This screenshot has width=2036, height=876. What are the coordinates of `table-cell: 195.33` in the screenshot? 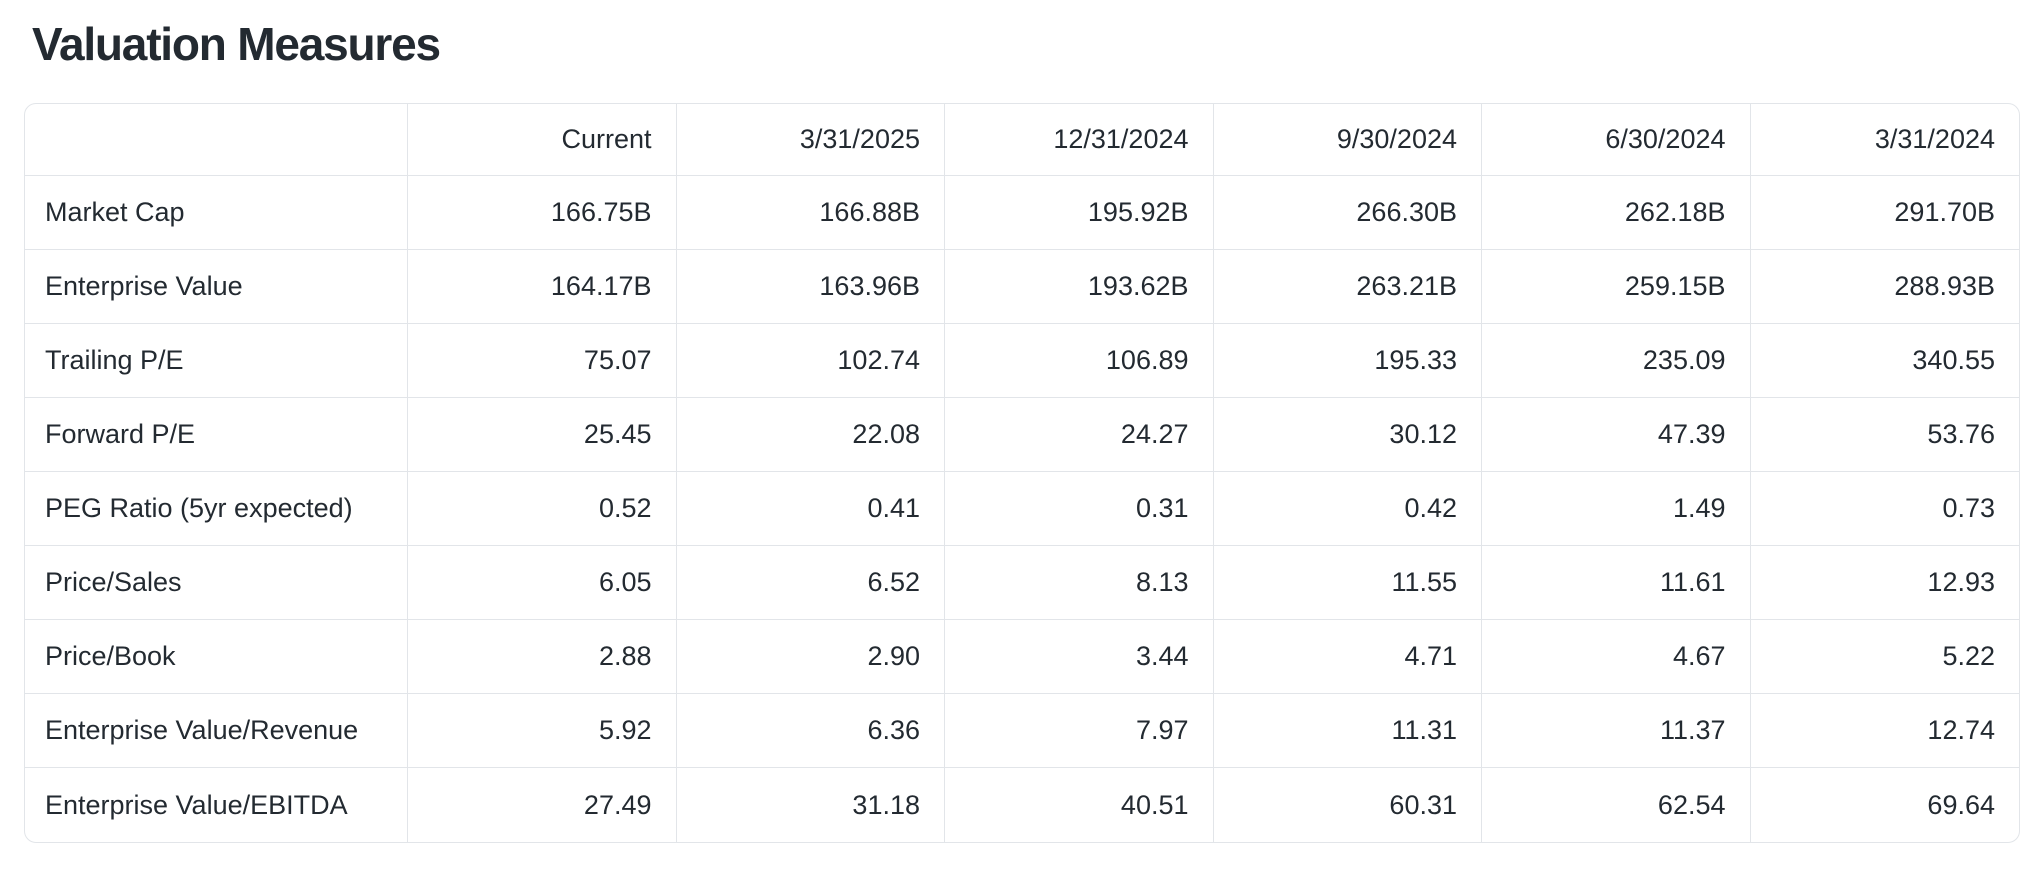 It's located at (1347, 361).